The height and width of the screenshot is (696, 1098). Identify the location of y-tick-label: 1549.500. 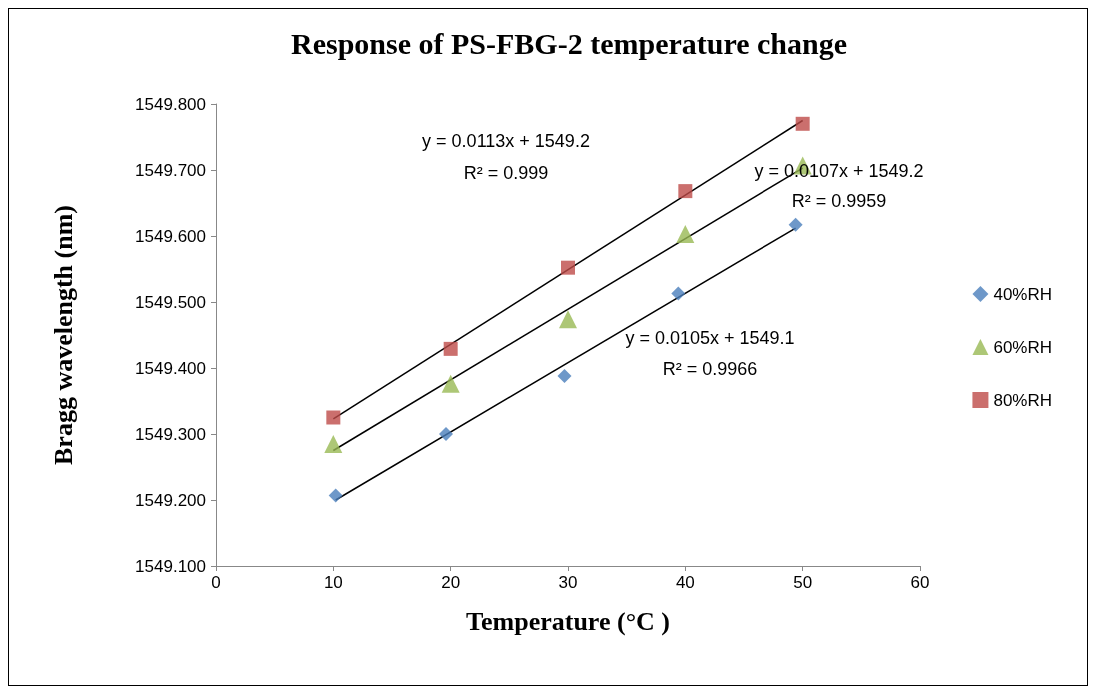
(170, 302).